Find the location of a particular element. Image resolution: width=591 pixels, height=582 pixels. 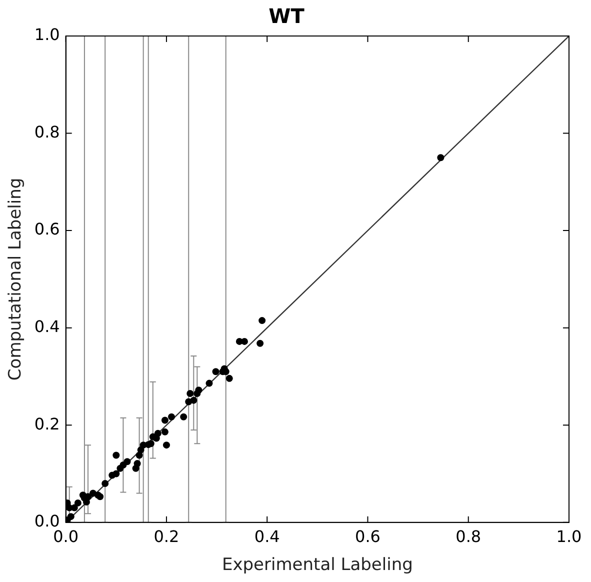

x-tick-label: 0.6 is located at coordinates (367, 536).